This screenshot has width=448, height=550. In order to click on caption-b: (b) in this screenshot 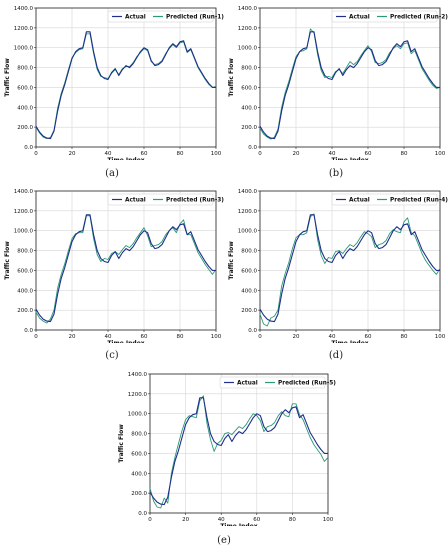, I will do `click(336, 173)`.